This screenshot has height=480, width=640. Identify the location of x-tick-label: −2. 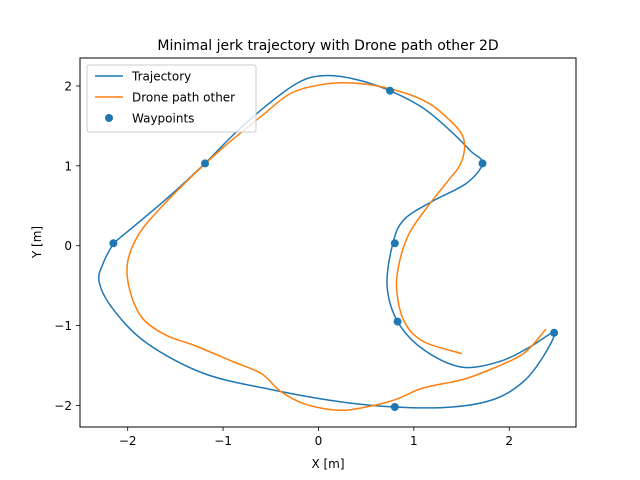
(128, 441).